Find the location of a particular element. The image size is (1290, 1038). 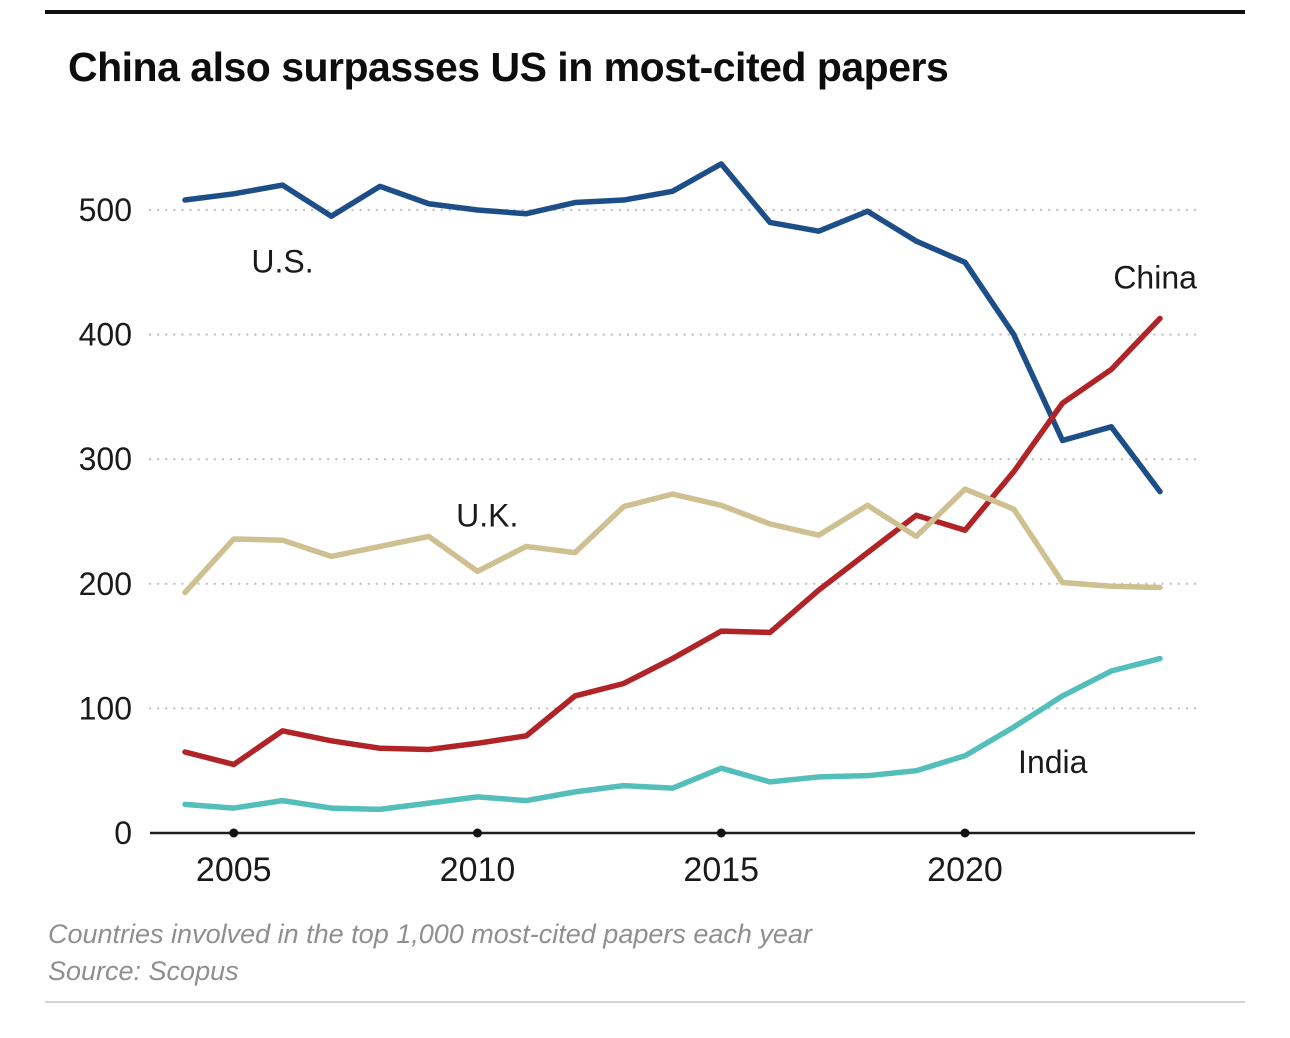

x-tick-label-2010: 2010 is located at coordinates (478, 870).